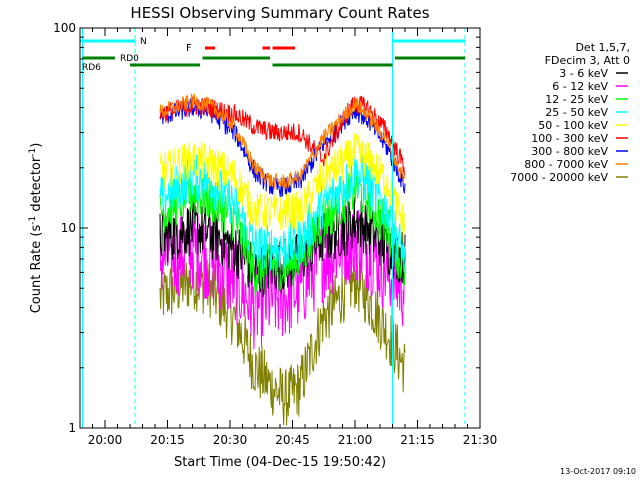 The image size is (640, 480). Describe the element at coordinates (566, 164) in the screenshot. I see `legend-entry: 800 - 7000 keV` at that location.